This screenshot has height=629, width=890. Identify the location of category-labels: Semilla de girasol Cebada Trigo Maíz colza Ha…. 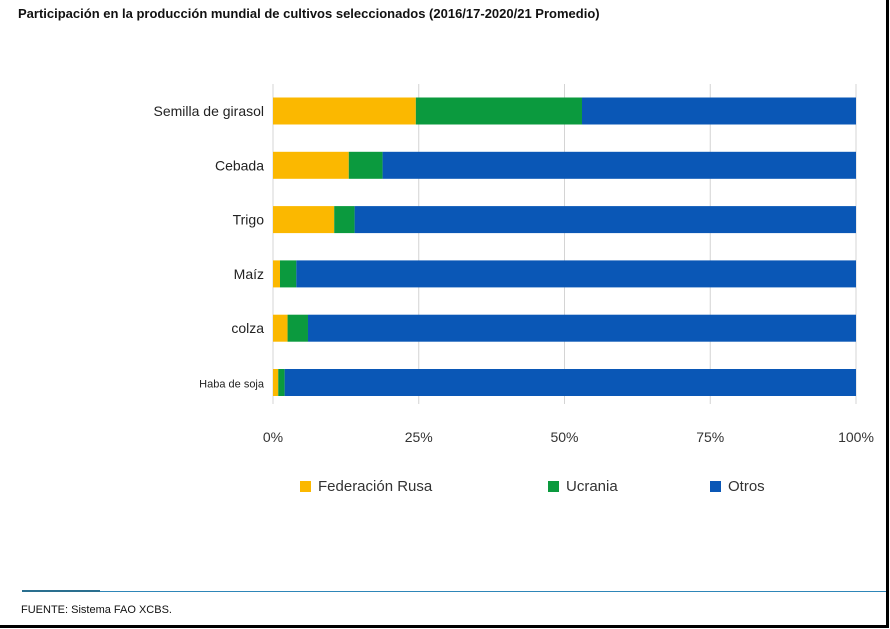
(209, 247).